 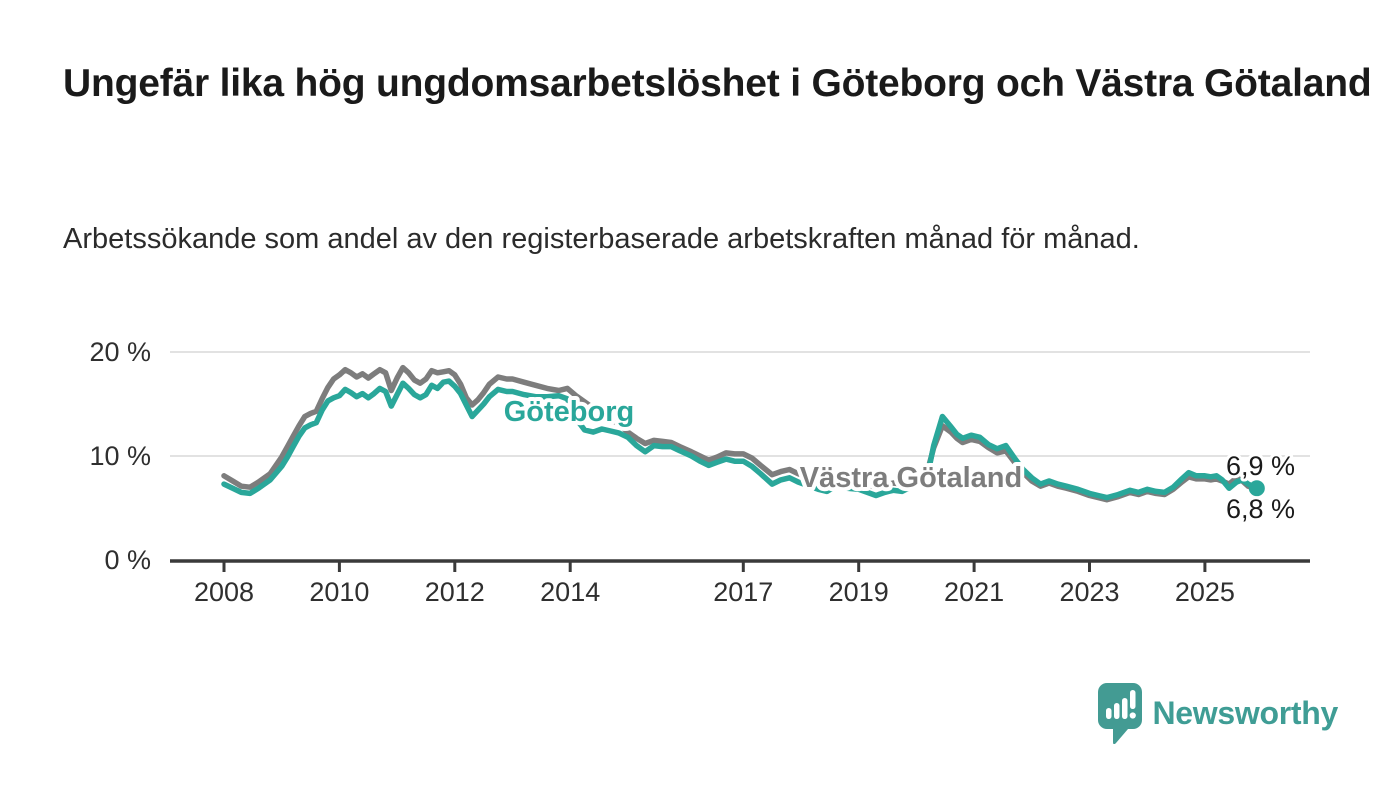 I want to click on newsworthy-logo: Newsworthy, so click(x=1218, y=713).